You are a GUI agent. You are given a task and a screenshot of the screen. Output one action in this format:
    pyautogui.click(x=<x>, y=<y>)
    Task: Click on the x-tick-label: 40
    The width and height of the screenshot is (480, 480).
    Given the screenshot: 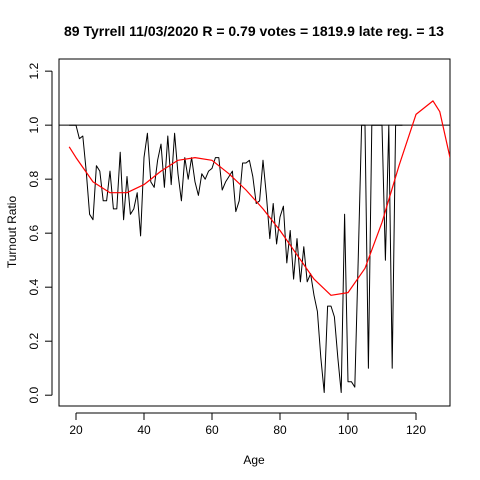 What is the action you would take?
    pyautogui.click(x=144, y=430)
    